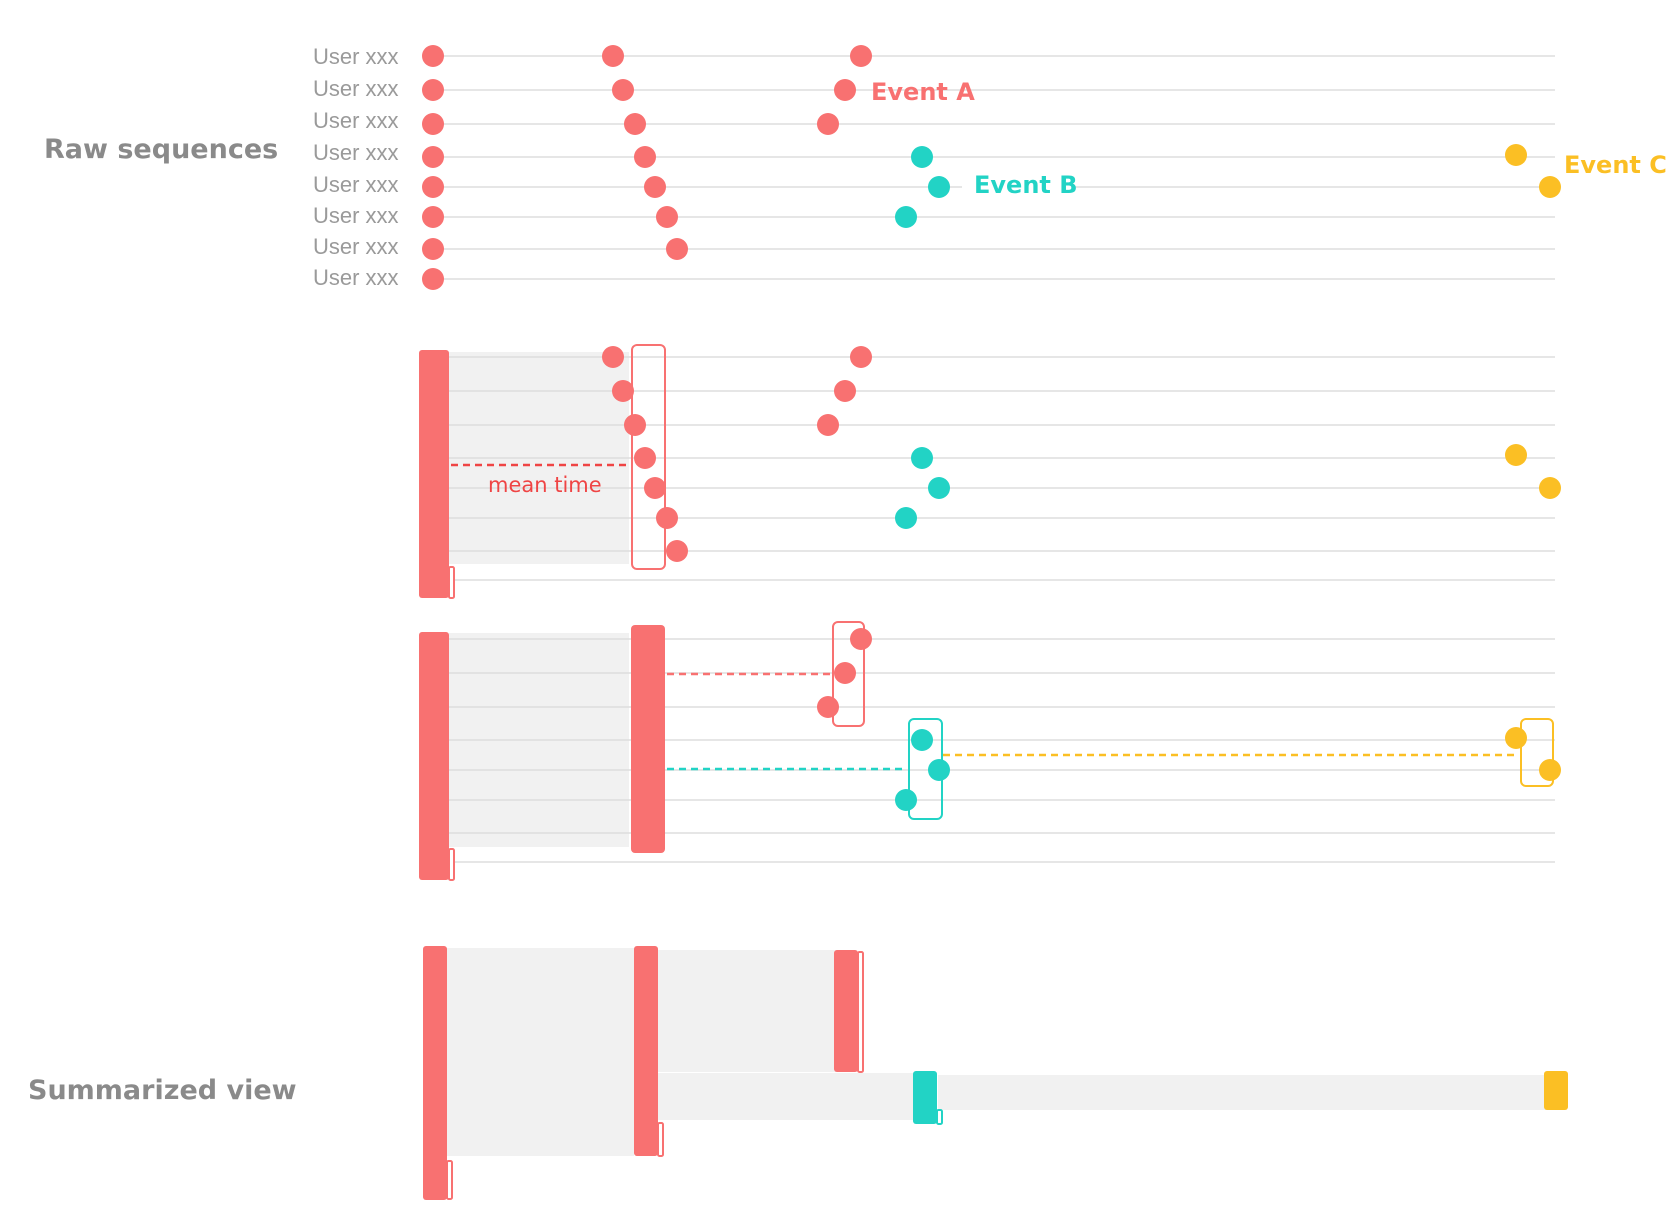  Describe the element at coordinates (925, 1097) in the screenshot. I see `summary-event-b-bar` at that location.